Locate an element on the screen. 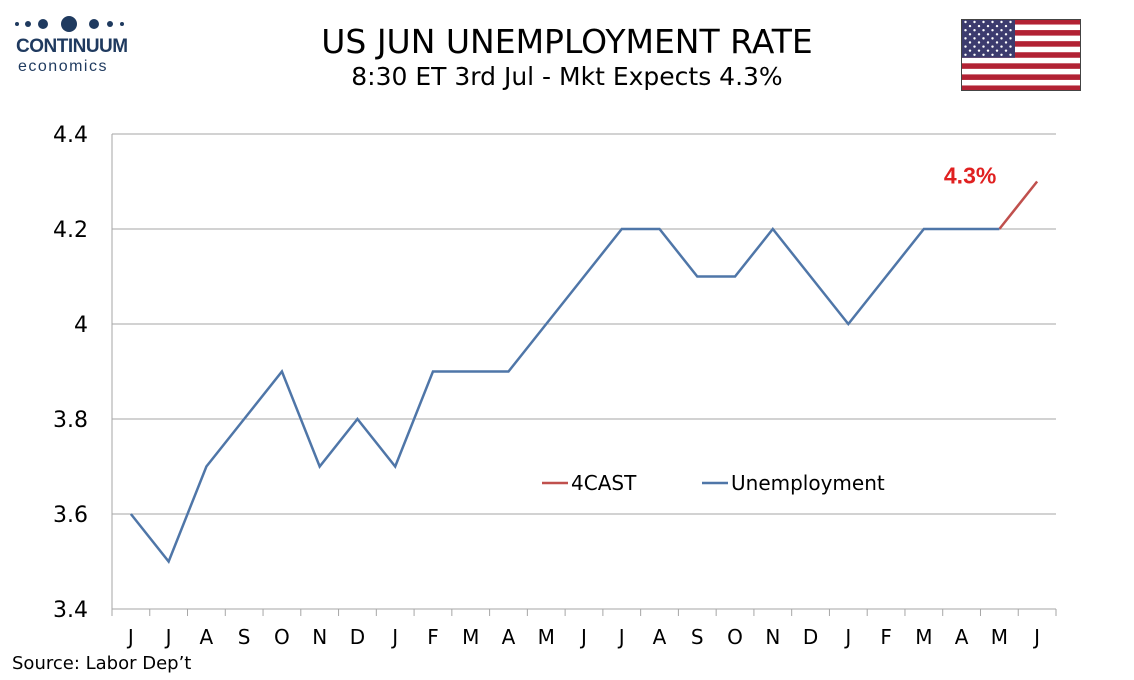  series-line-4cast is located at coordinates (1018, 205).